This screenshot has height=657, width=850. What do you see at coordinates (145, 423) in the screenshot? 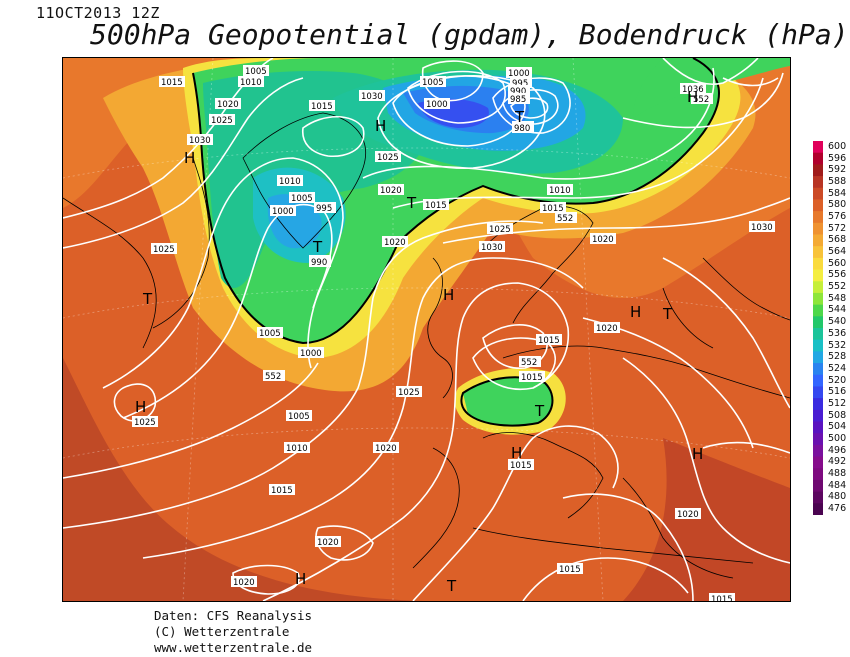
I see `high-pressure-label: 1025` at bounding box center [145, 423].